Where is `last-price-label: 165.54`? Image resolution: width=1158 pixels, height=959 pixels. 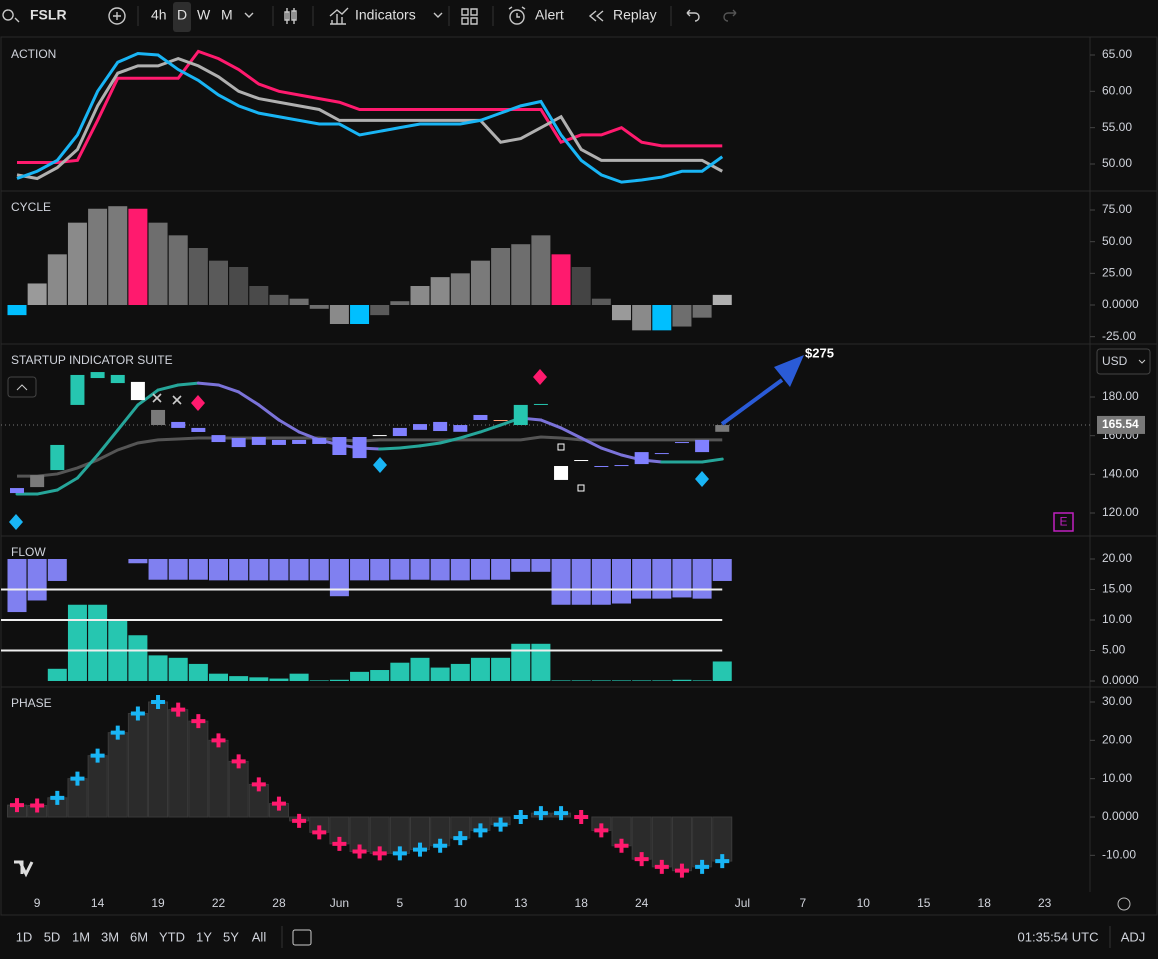 last-price-label: 165.54 is located at coordinates (1120, 424).